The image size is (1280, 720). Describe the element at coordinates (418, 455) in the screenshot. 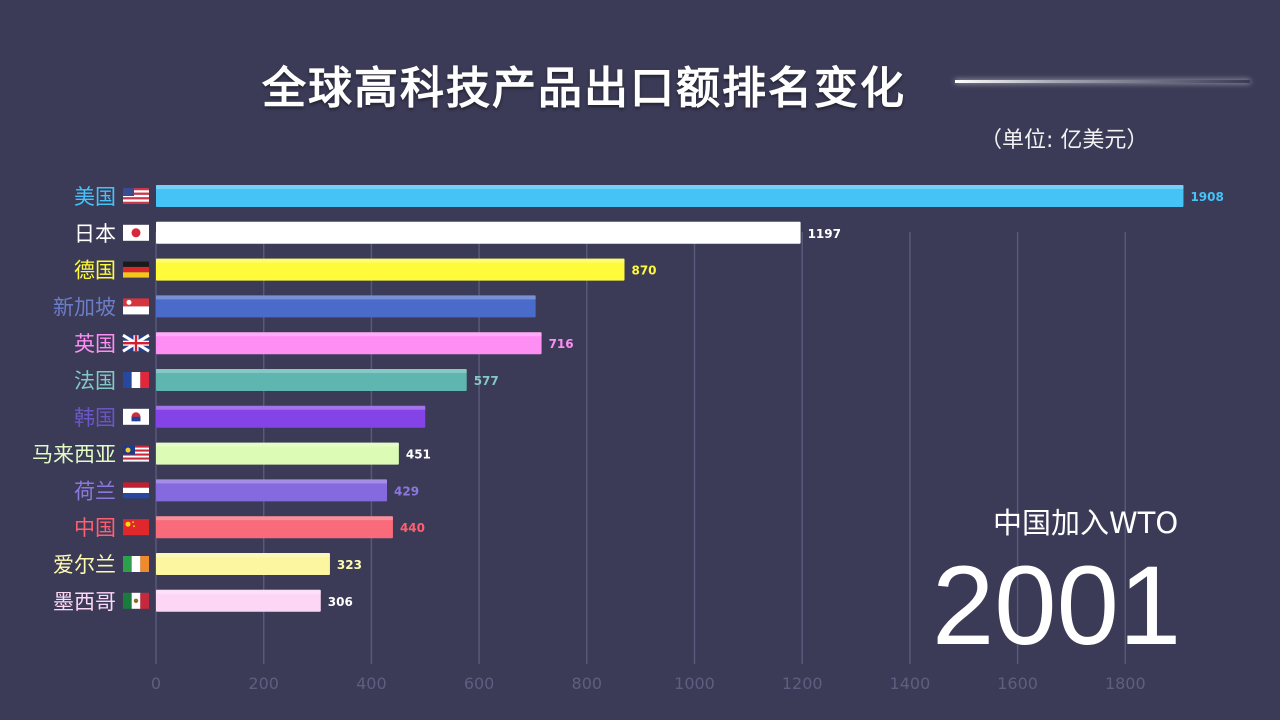

I see `value-label: 451` at that location.